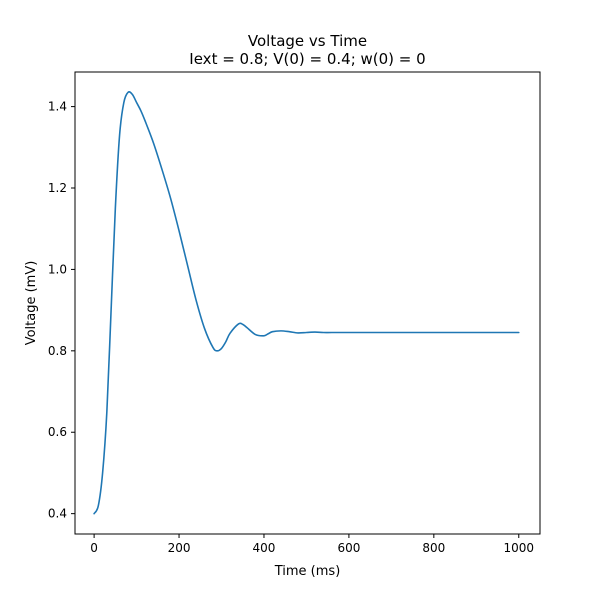  I want to click on y-tick-label: 0.6, so click(57, 432).